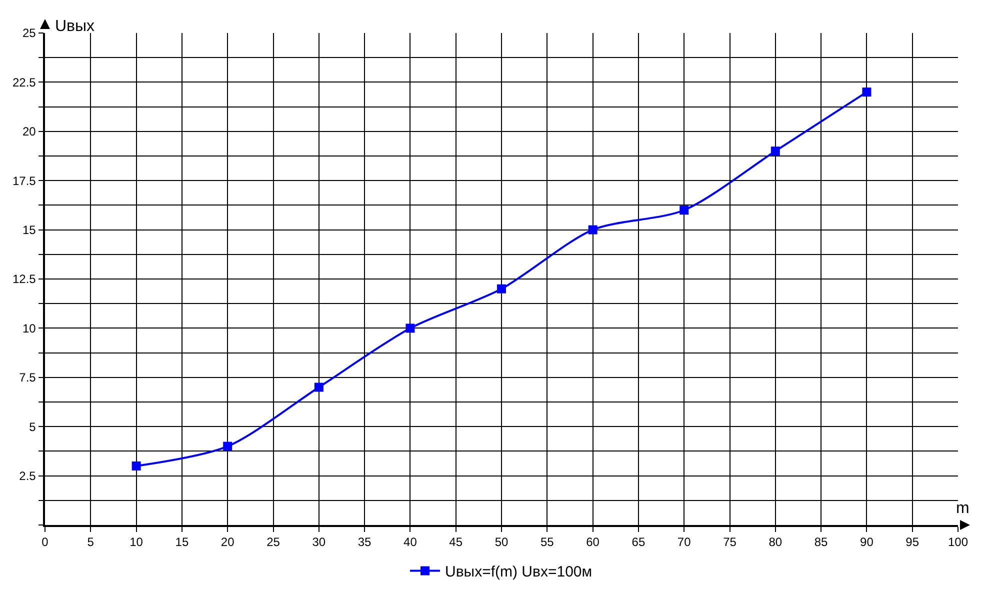  I want to click on x-tick-label: 45, so click(456, 542).